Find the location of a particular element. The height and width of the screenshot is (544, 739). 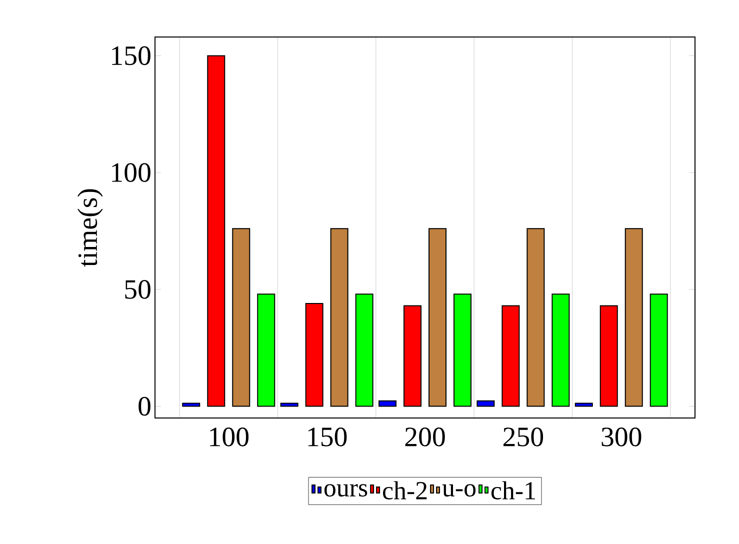

y-axis-title: time(s) is located at coordinates (90, 228).